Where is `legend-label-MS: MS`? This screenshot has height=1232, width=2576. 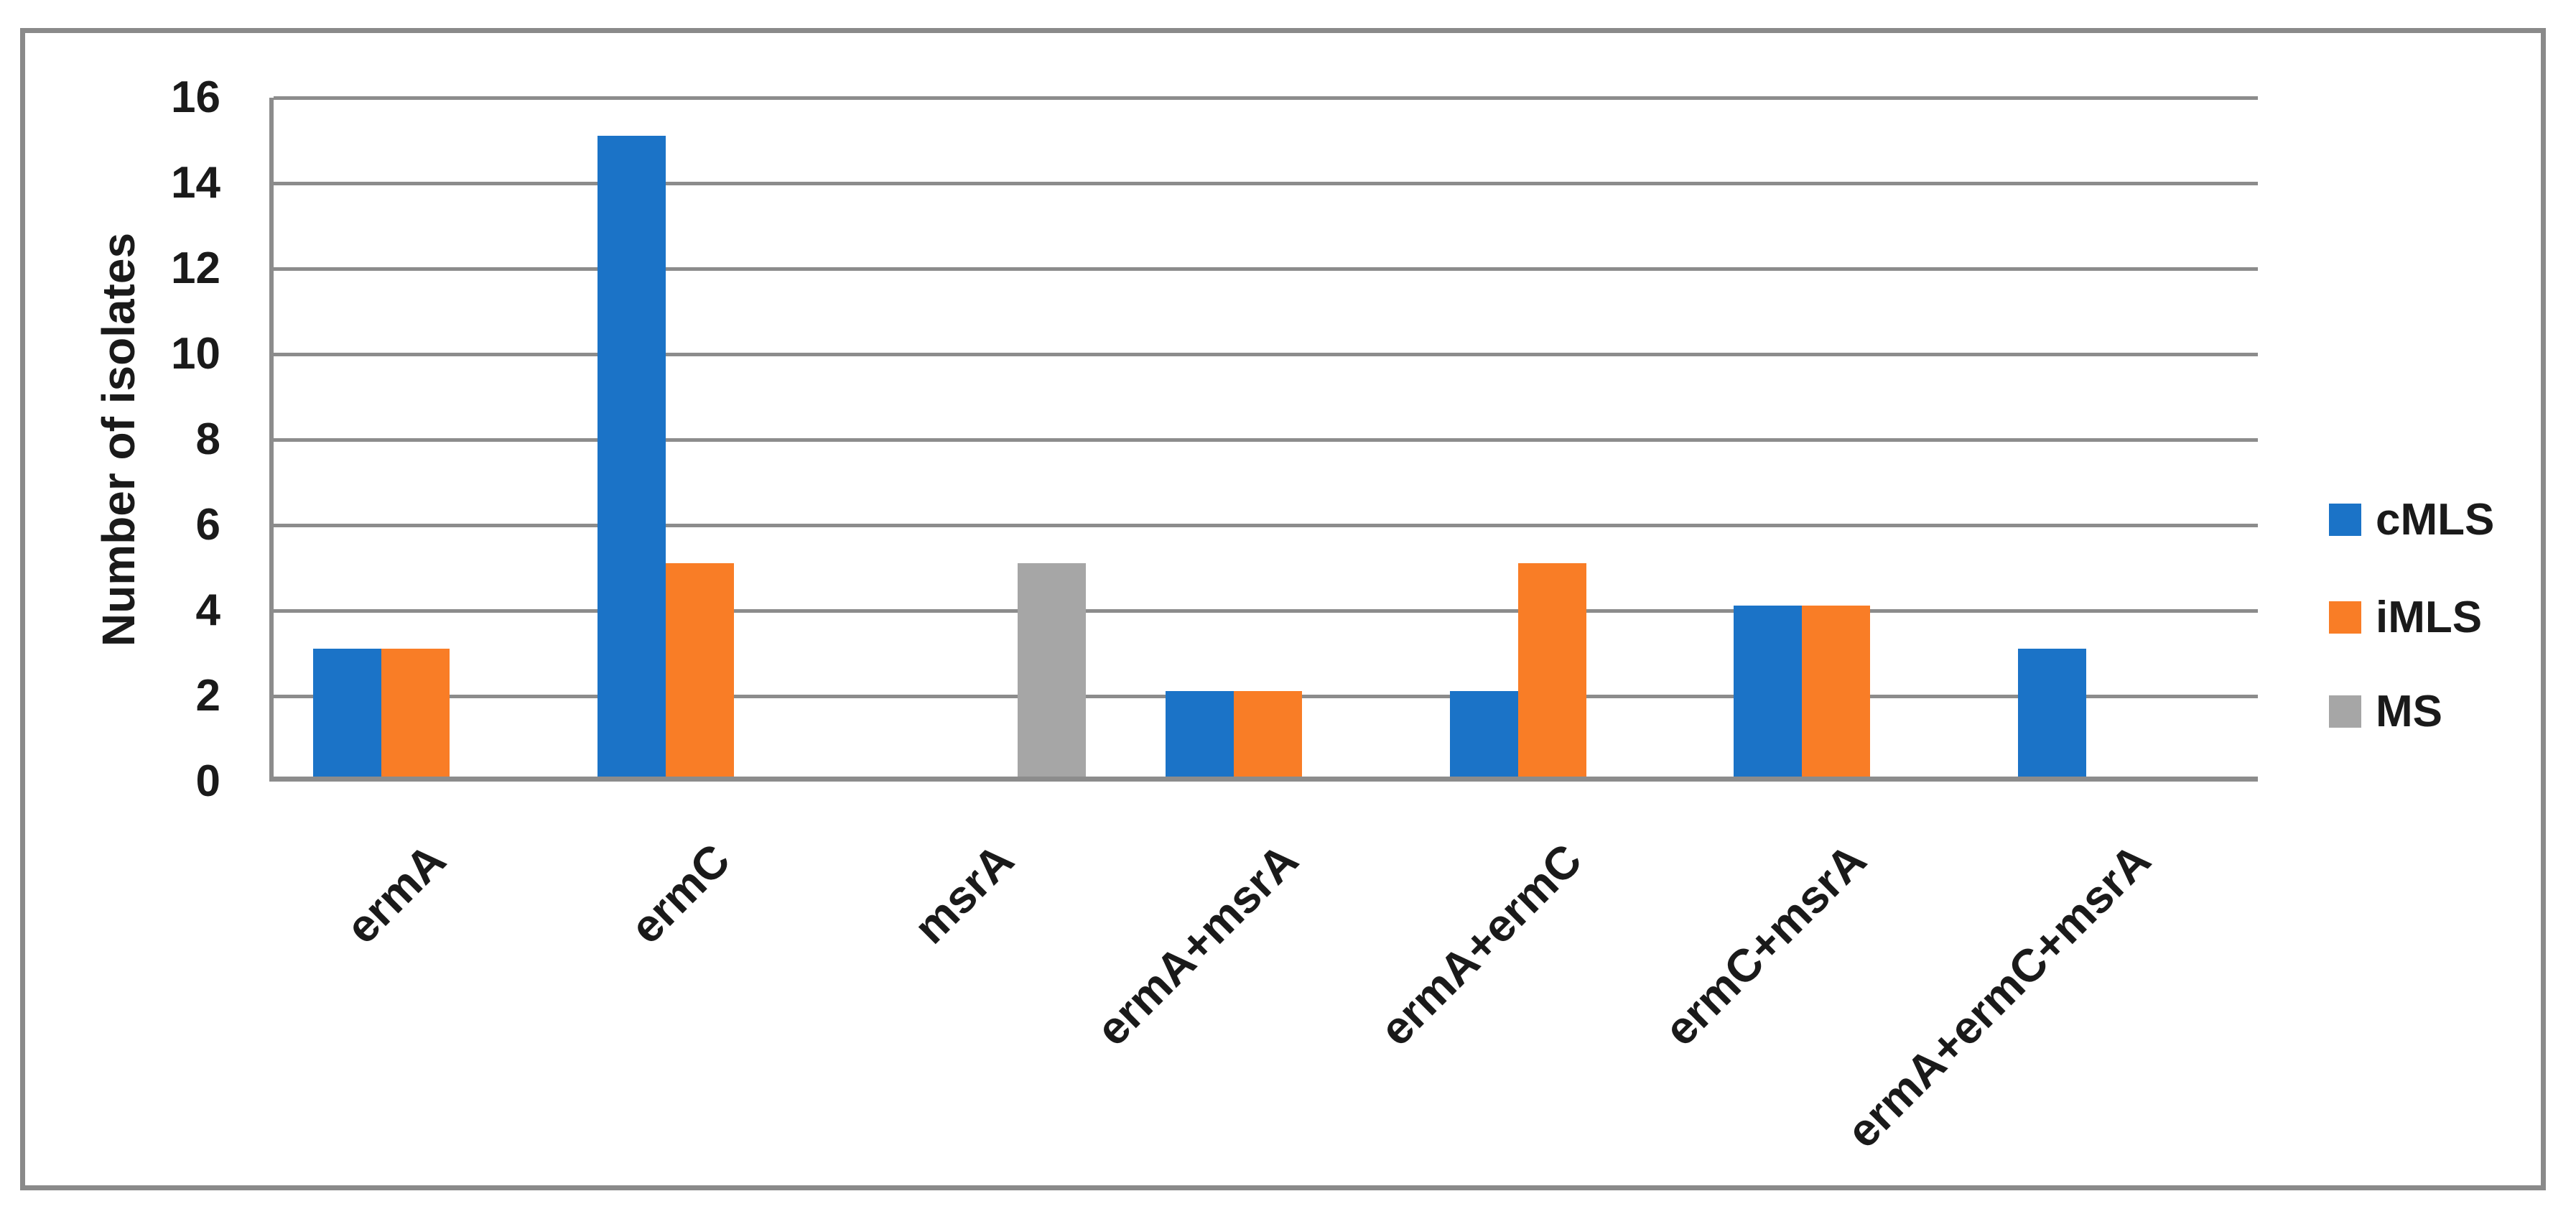
legend-label-MS: MS is located at coordinates (2409, 711).